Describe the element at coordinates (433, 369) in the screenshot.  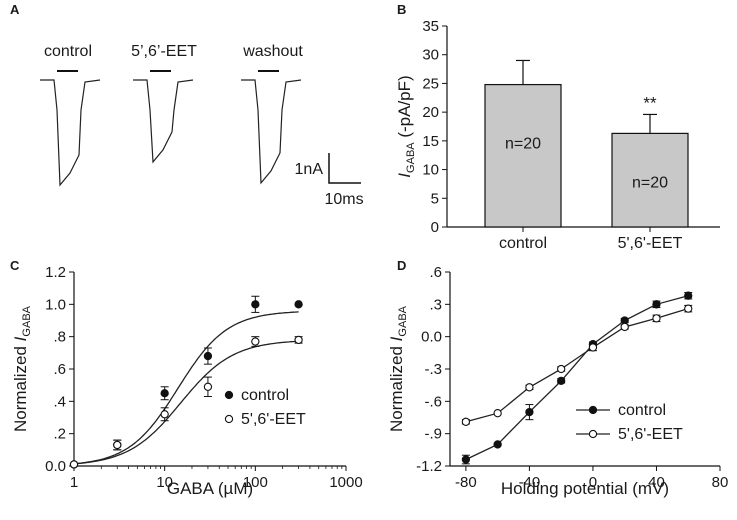
I see `d-ytick-label-3: -.3` at that location.